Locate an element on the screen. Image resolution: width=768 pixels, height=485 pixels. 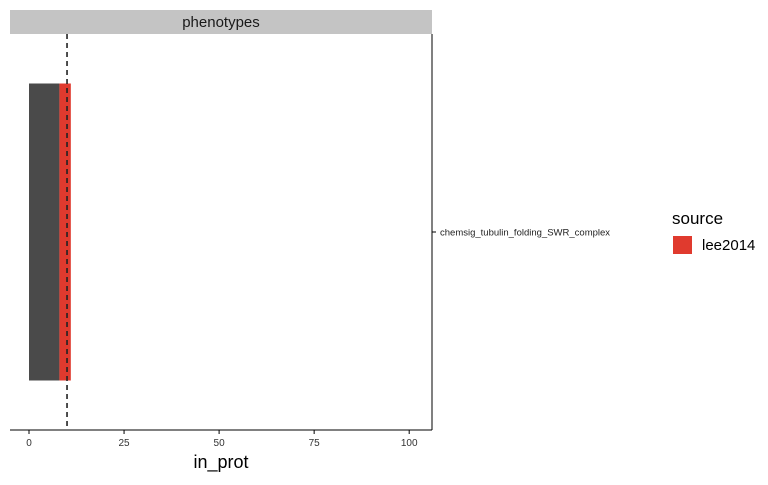
bars-layer is located at coordinates (50, 232).